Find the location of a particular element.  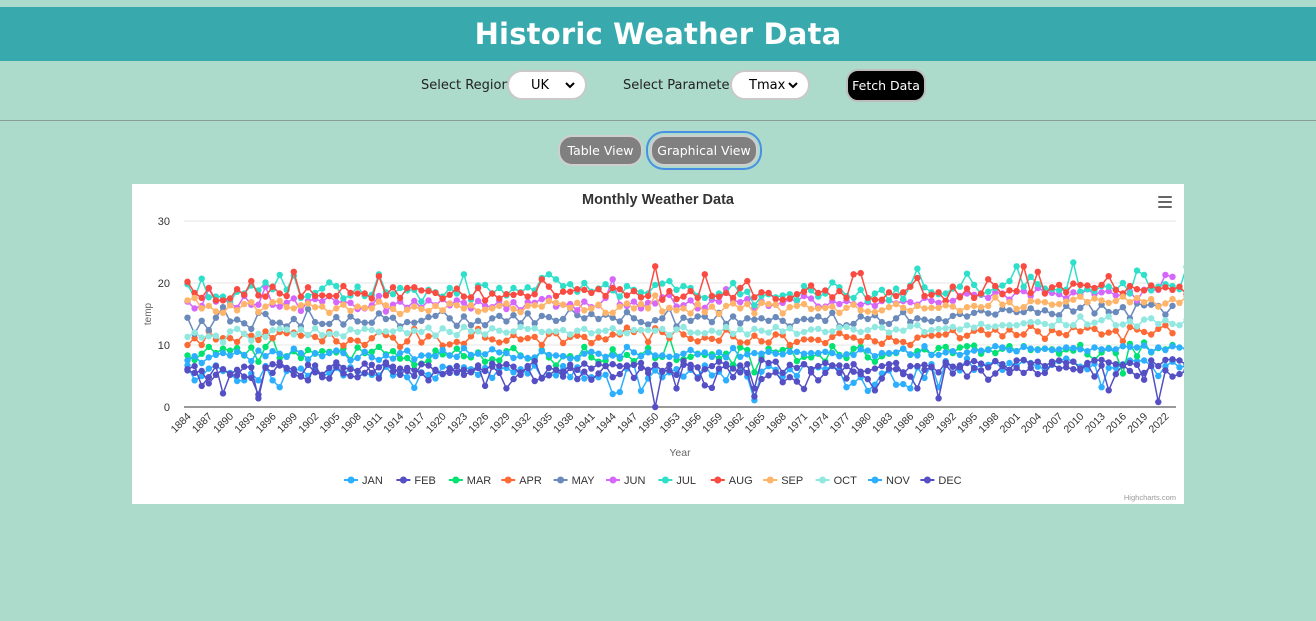

fetch-data-button: Fetch Data is located at coordinates (886, 85).